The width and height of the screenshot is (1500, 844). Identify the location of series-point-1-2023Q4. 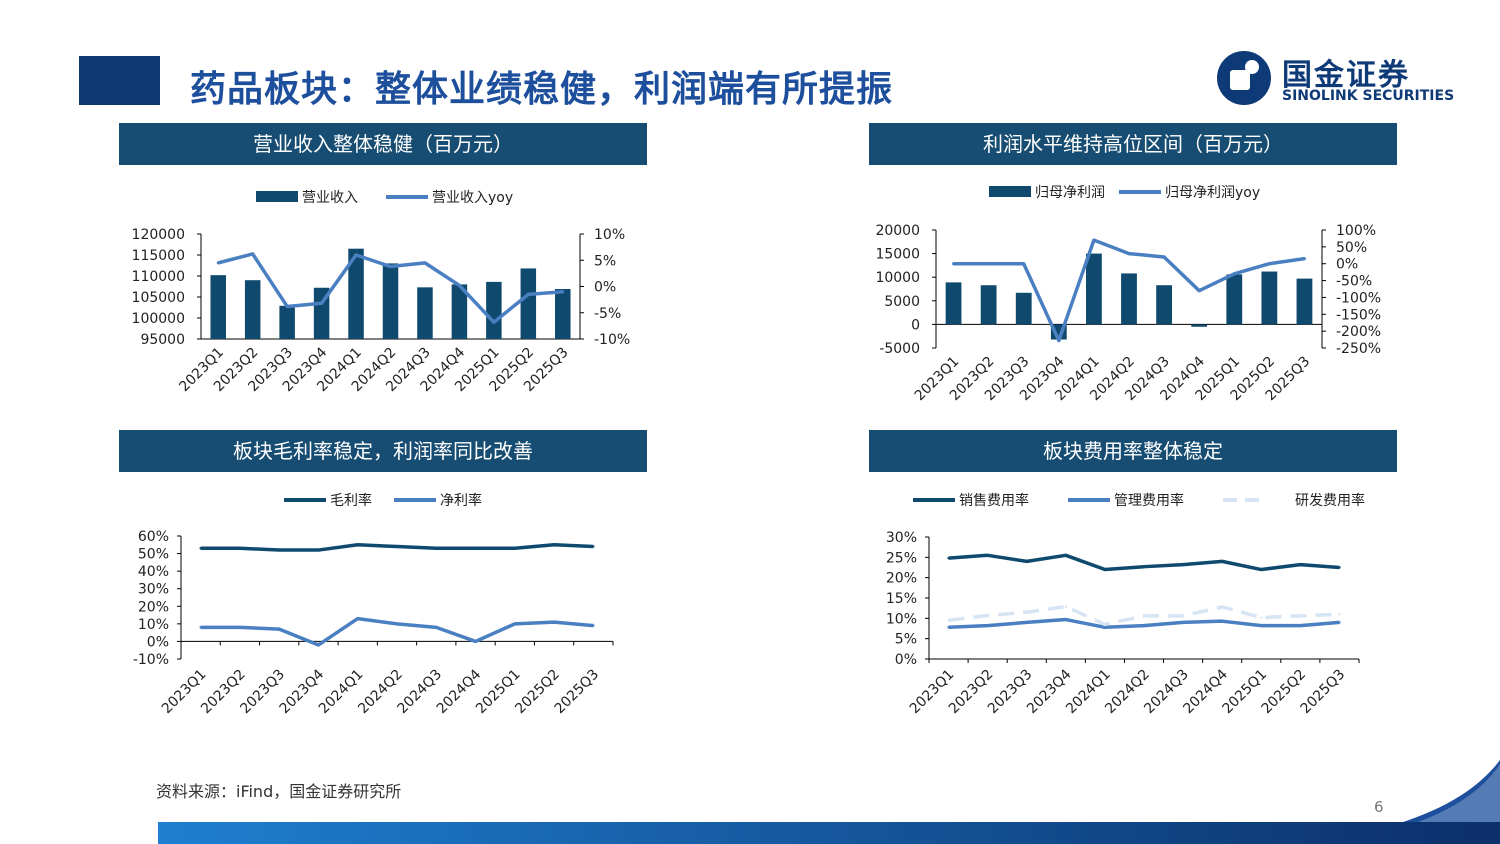
(318, 645).